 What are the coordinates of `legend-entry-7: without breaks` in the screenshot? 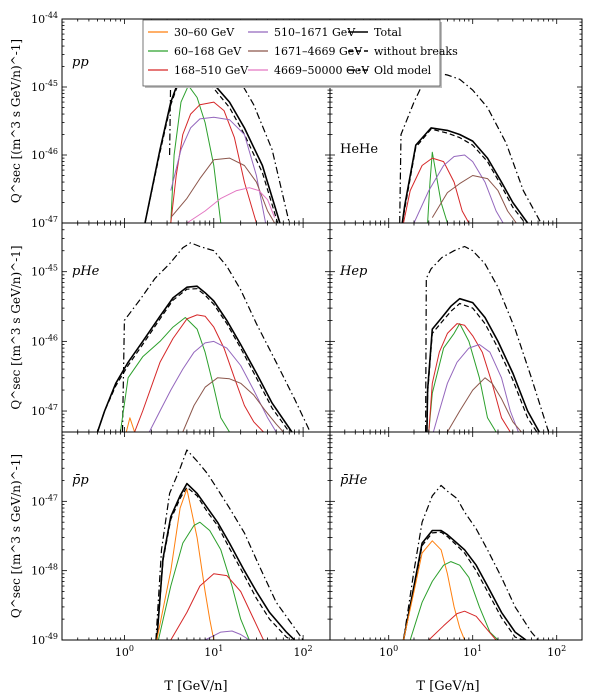 It's located at (403, 51).